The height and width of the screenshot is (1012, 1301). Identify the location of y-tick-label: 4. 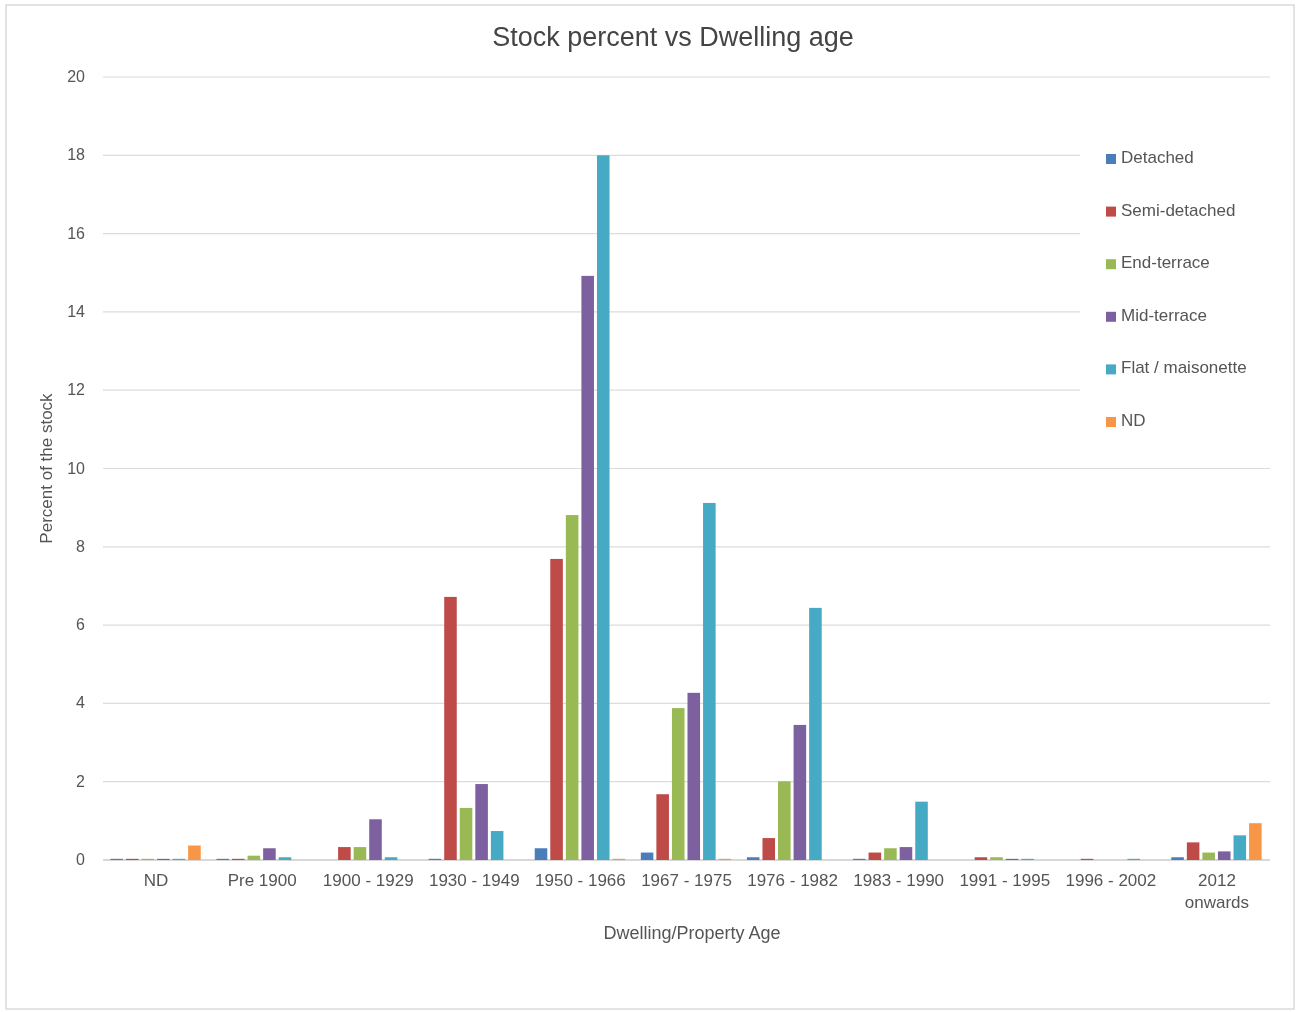
(81, 703).